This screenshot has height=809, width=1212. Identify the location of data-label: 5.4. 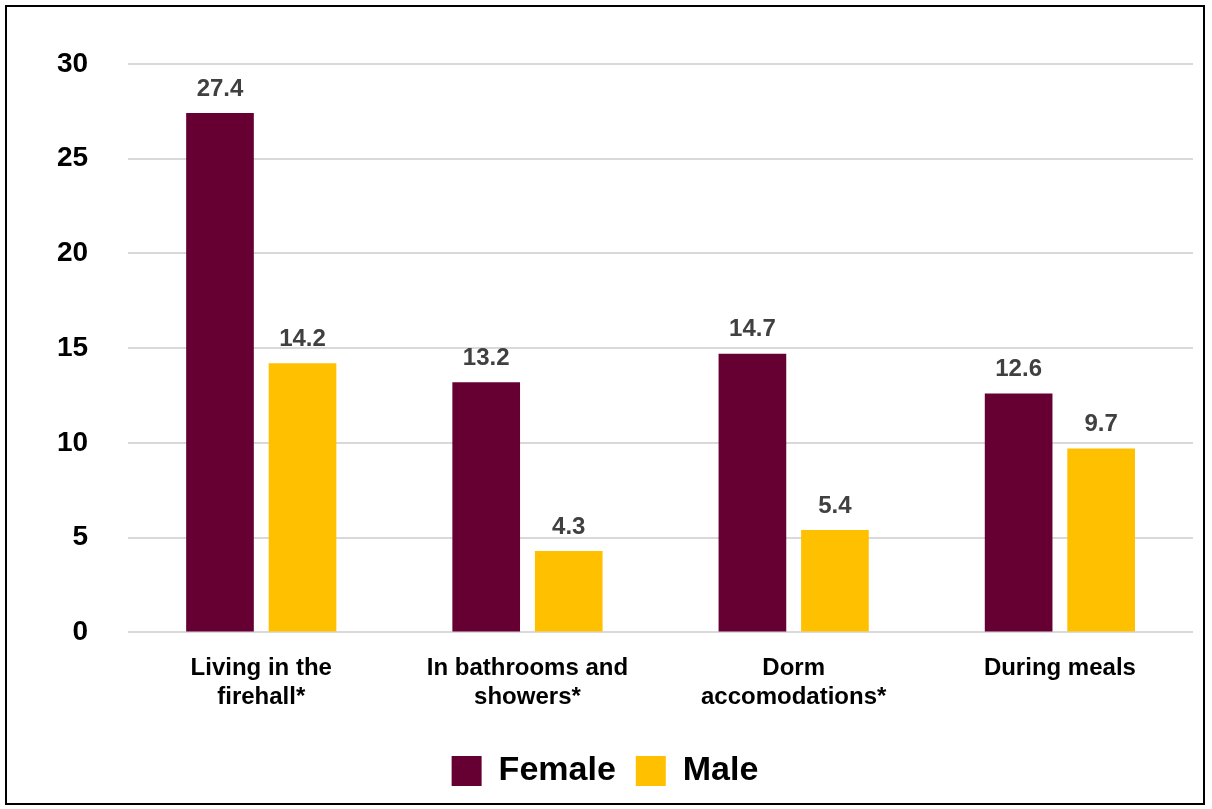
(835, 504).